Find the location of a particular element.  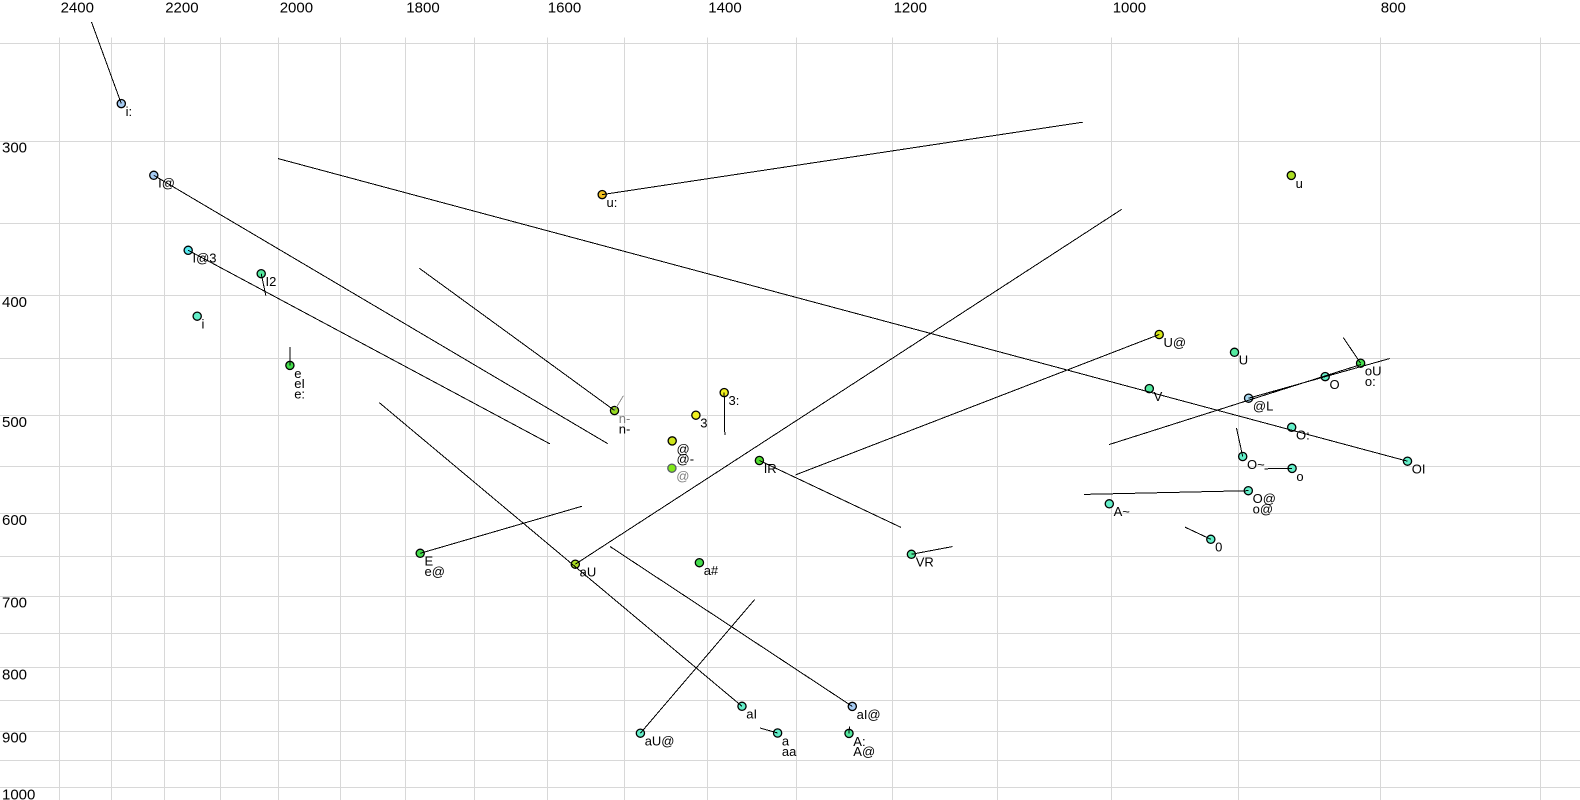

svg-text: aU@ is located at coordinates (660, 741).